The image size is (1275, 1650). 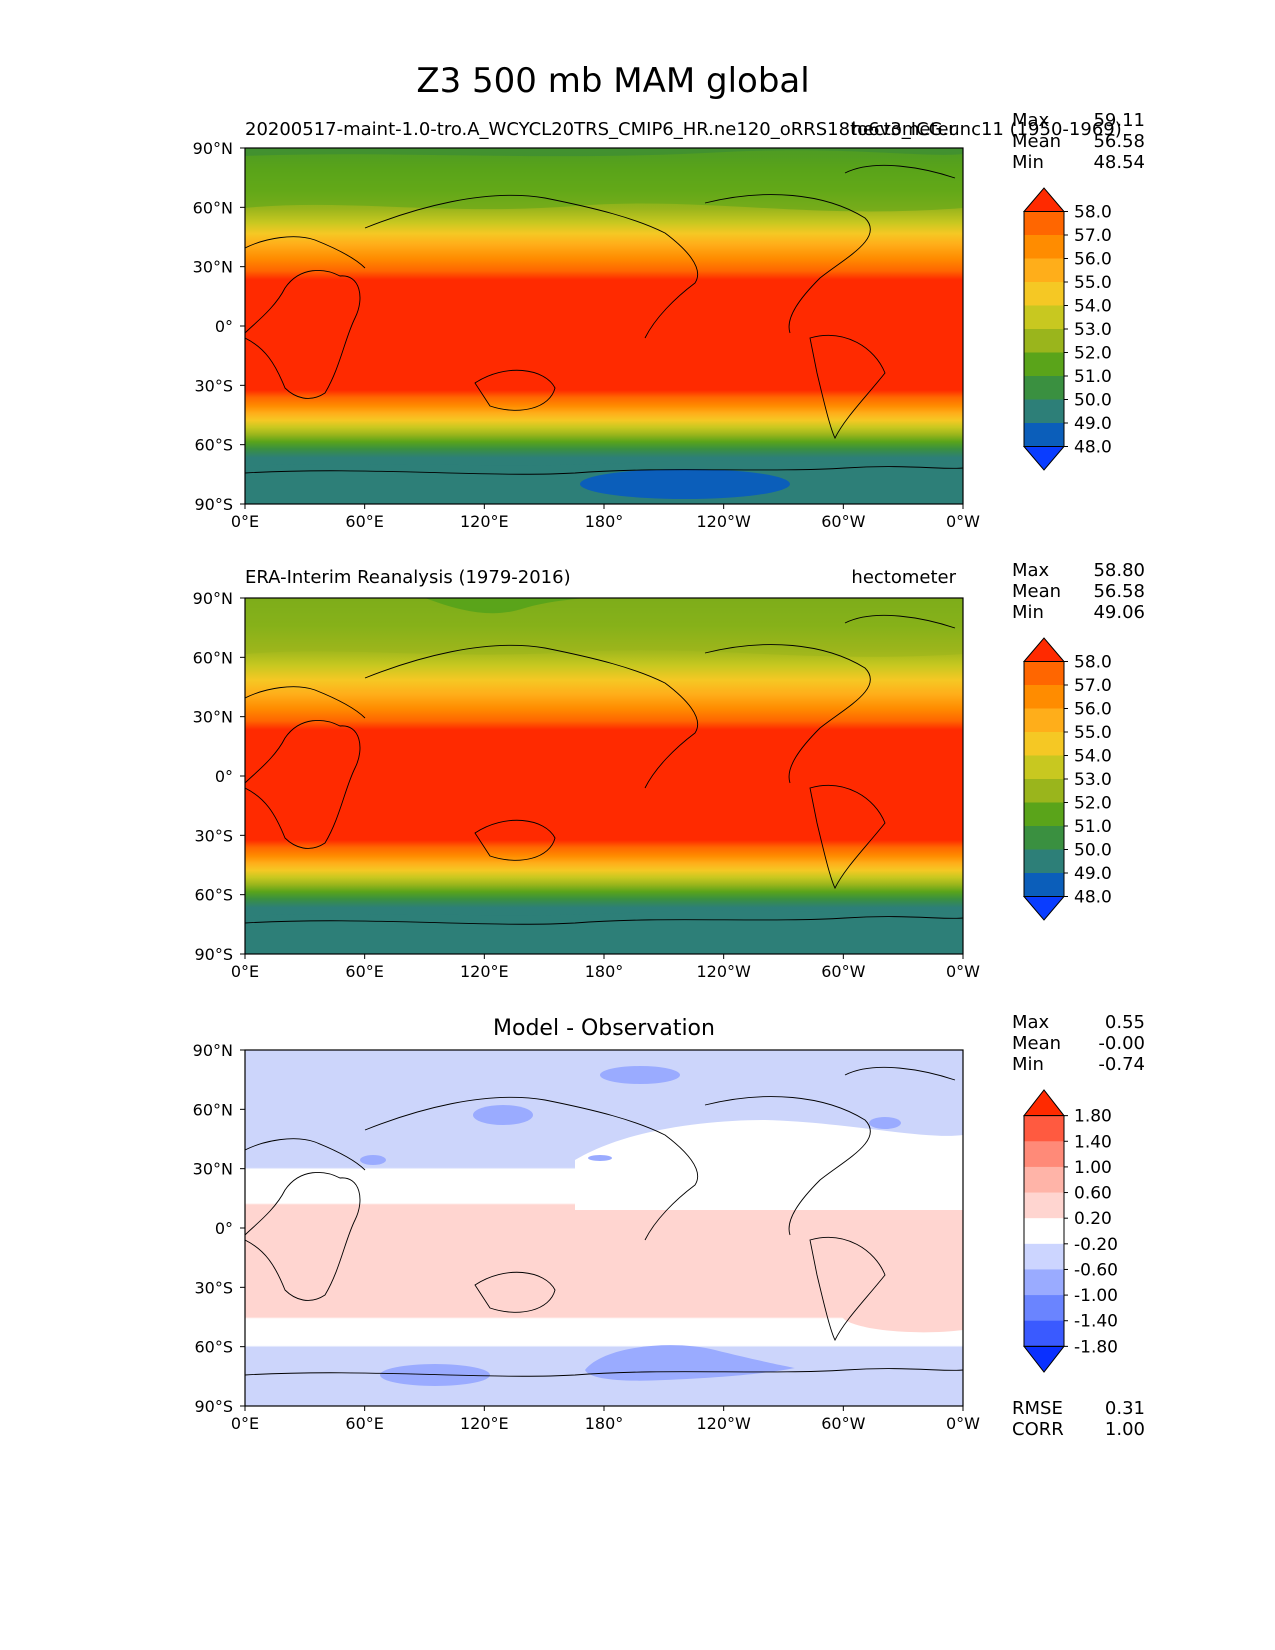 What do you see at coordinates (1036, 141) in the screenshot?
I see `stat-label: Mean` at bounding box center [1036, 141].